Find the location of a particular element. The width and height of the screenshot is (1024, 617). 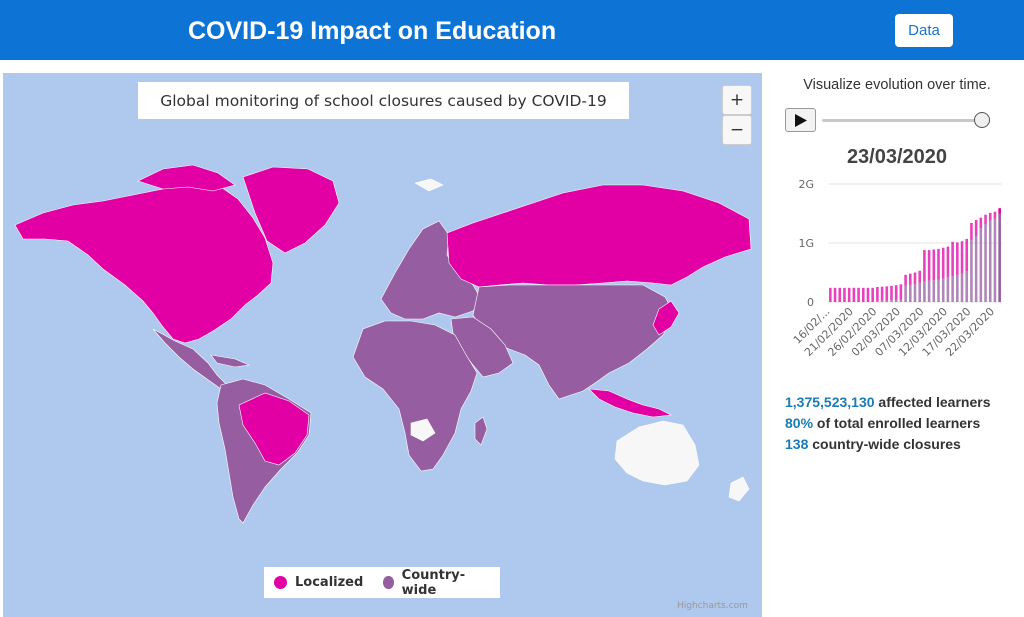

region-north-america is located at coordinates (144, 263).